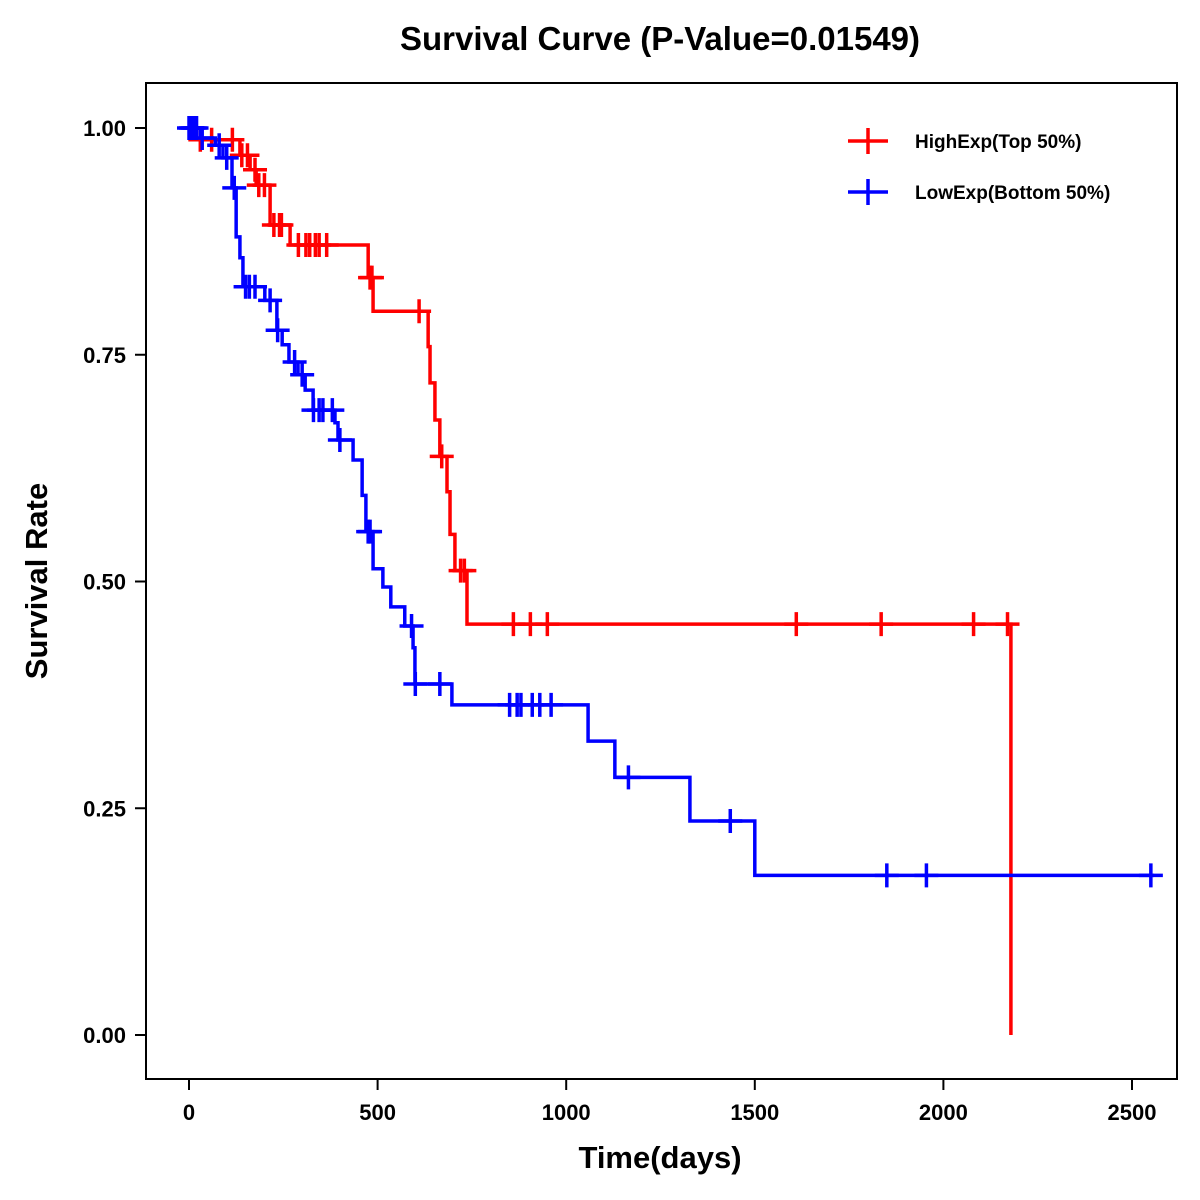  What do you see at coordinates (660, 38) in the screenshot?
I see `chart-title: Survival Curve (P-Value=0.01549)` at bounding box center [660, 38].